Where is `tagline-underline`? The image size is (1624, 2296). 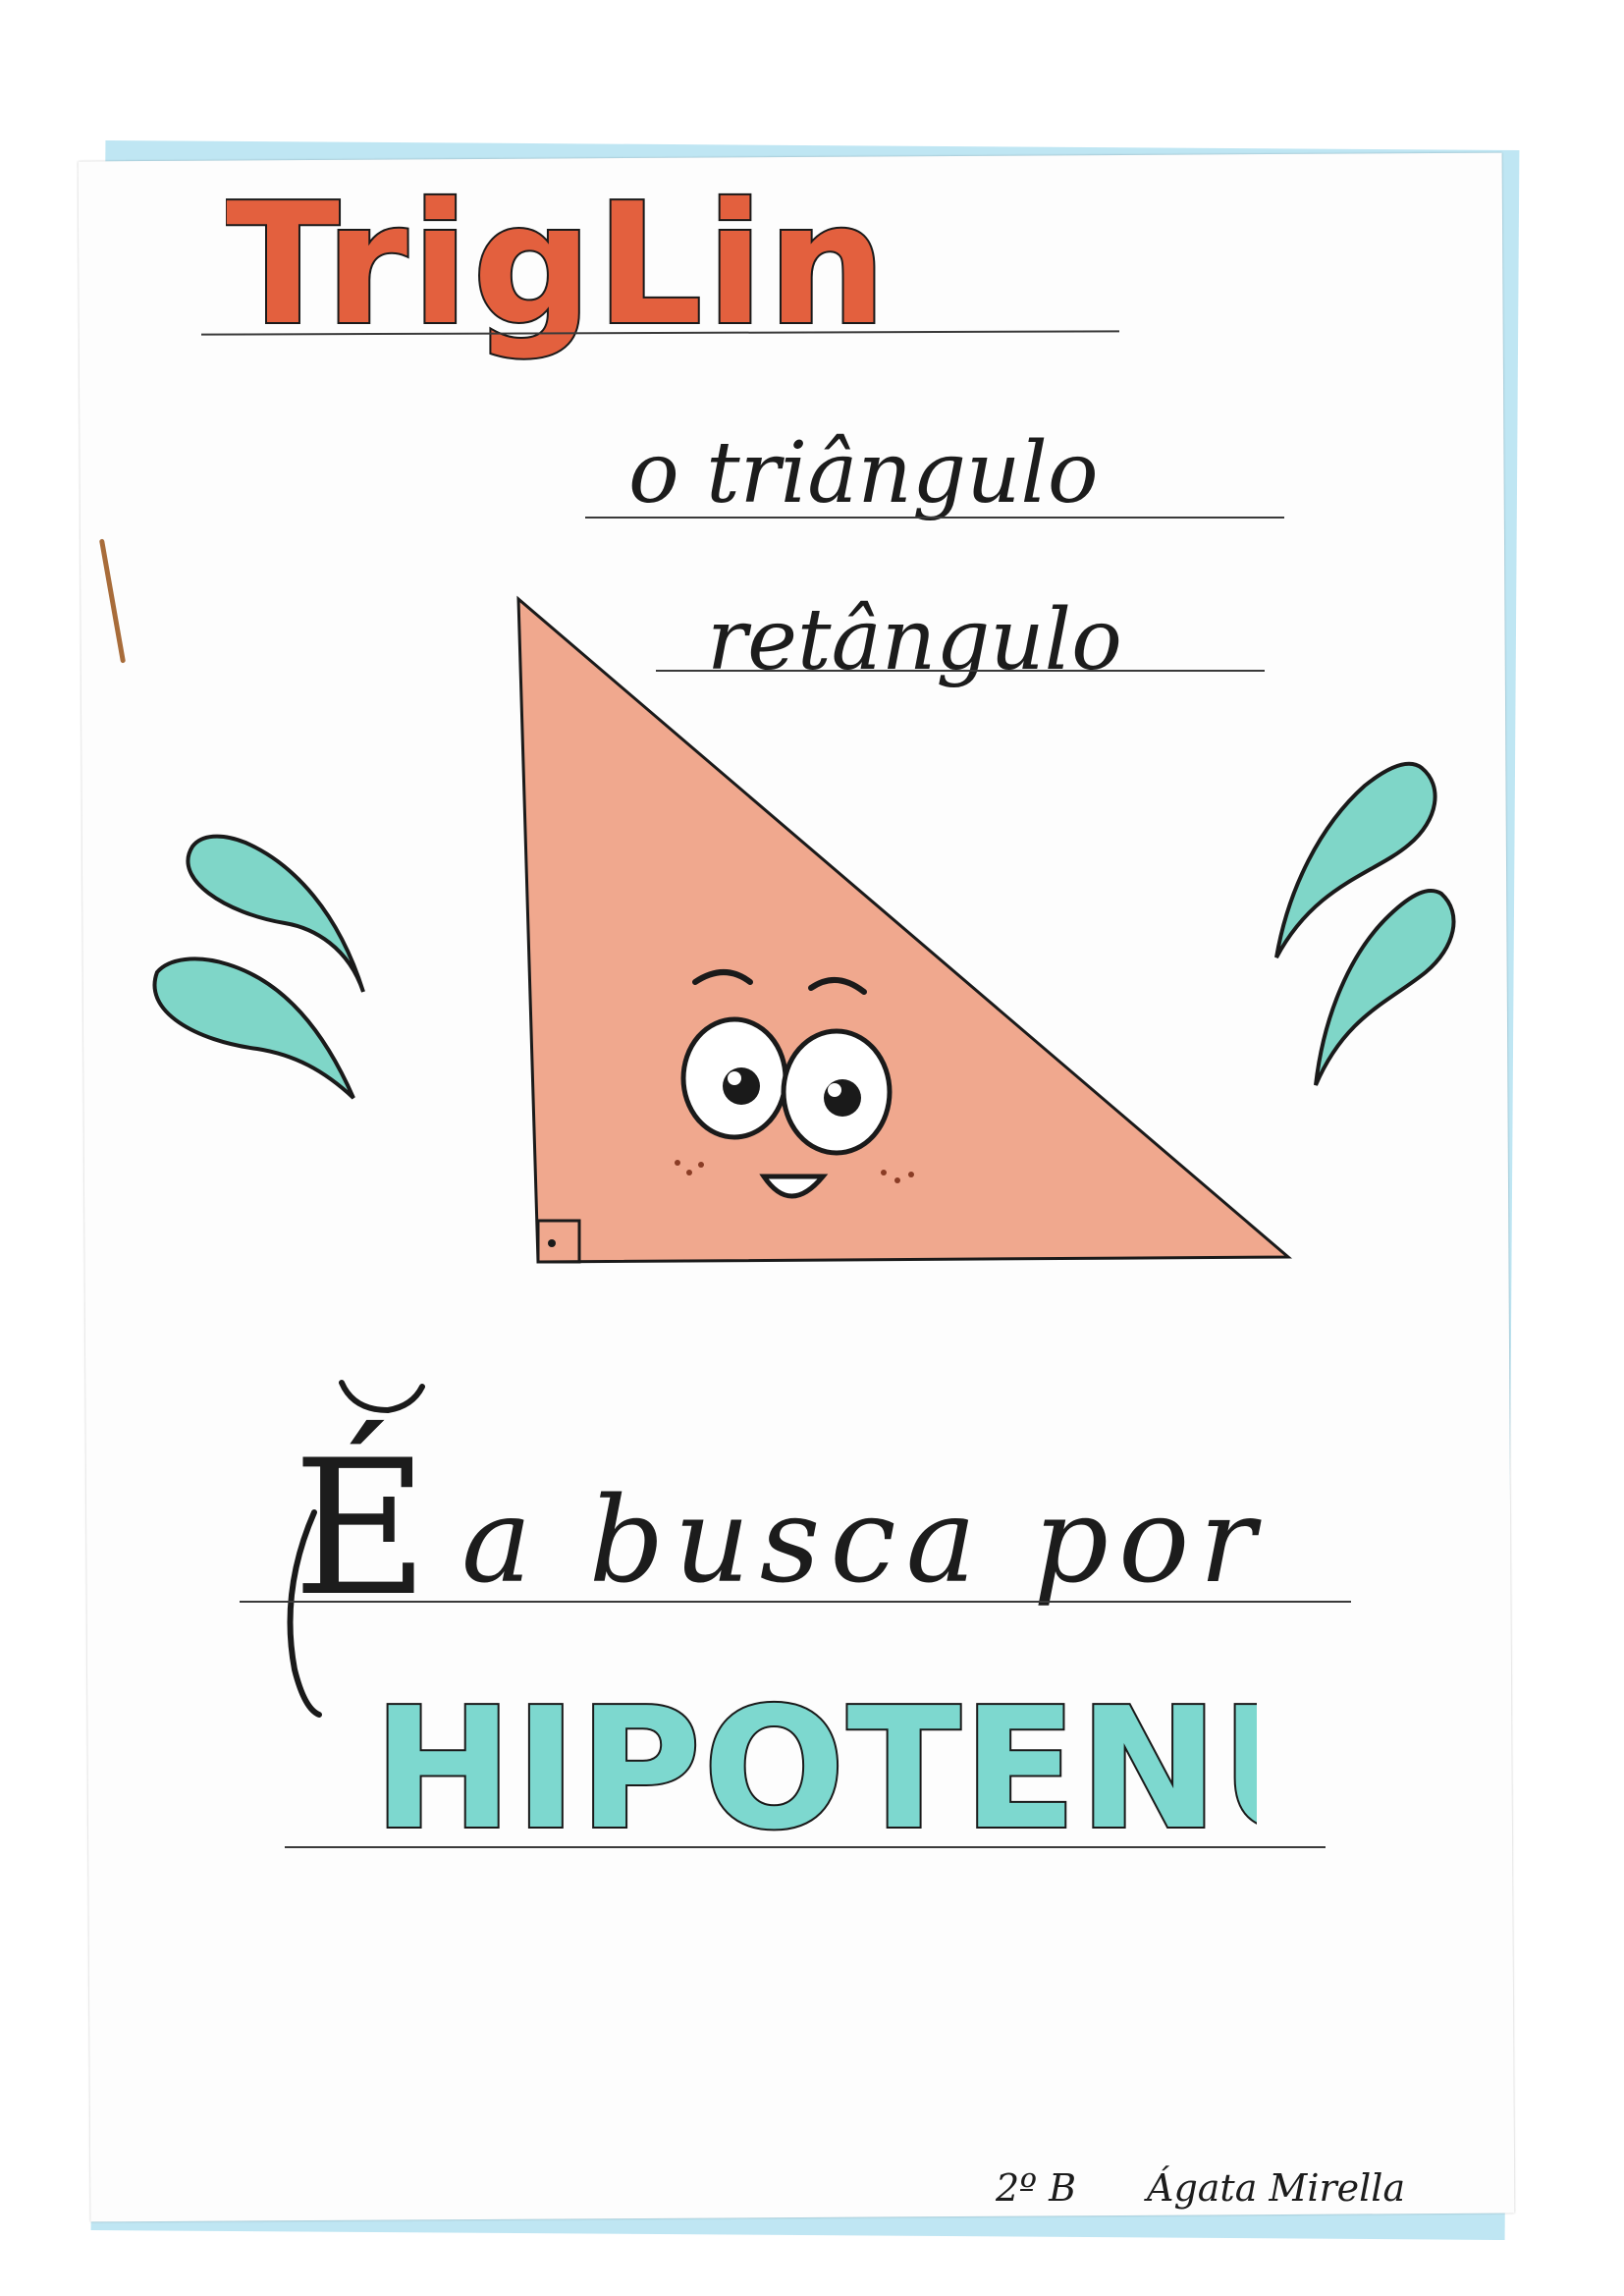 tagline-underline is located at coordinates (795, 1602).